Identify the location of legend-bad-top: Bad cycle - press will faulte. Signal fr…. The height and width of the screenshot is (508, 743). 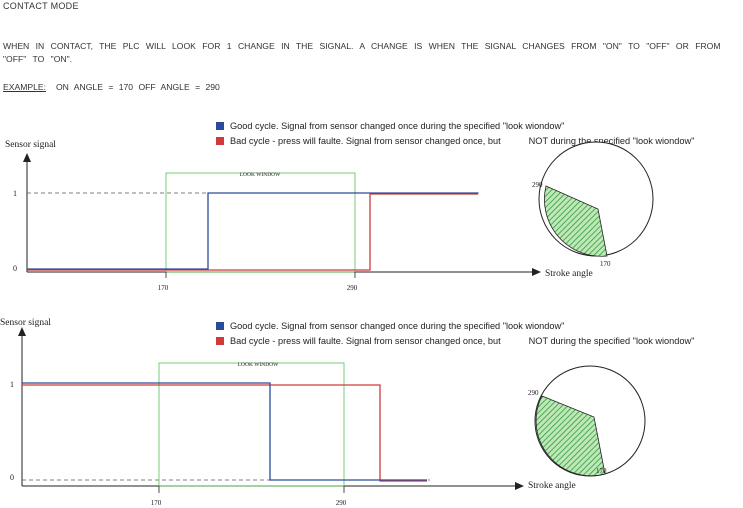
(455, 141).